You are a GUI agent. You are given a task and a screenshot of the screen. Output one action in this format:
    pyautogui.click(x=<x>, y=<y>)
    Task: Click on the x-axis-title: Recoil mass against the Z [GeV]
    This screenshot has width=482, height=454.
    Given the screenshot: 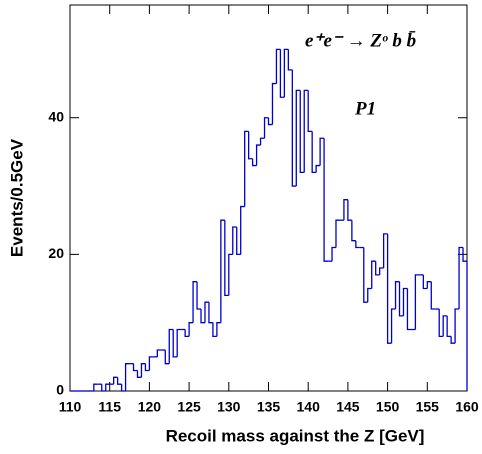 What is the action you would take?
    pyautogui.click(x=295, y=435)
    